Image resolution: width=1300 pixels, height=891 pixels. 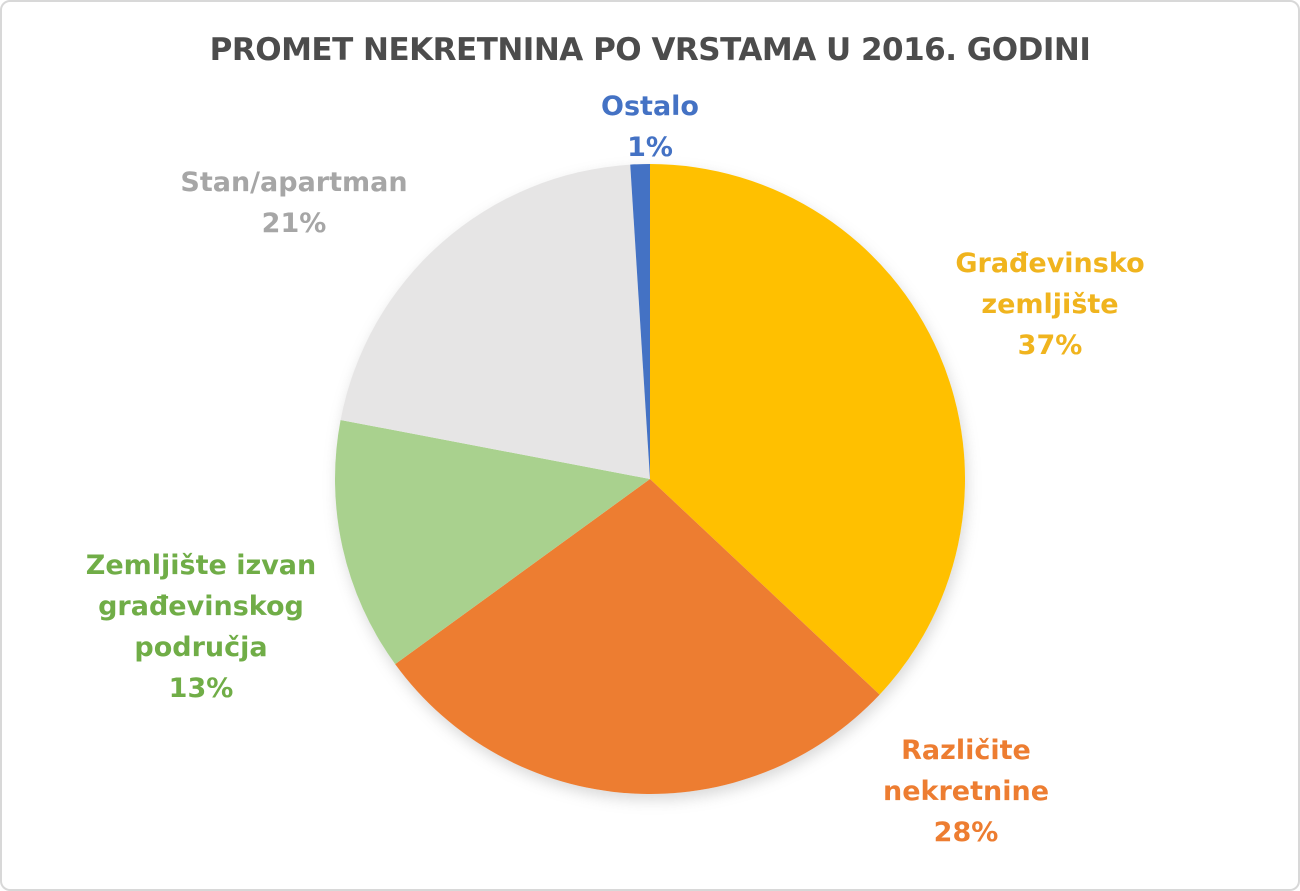 I want to click on slice-label-text: Zemljište izvan građevinskog područja, so click(x=201, y=606).